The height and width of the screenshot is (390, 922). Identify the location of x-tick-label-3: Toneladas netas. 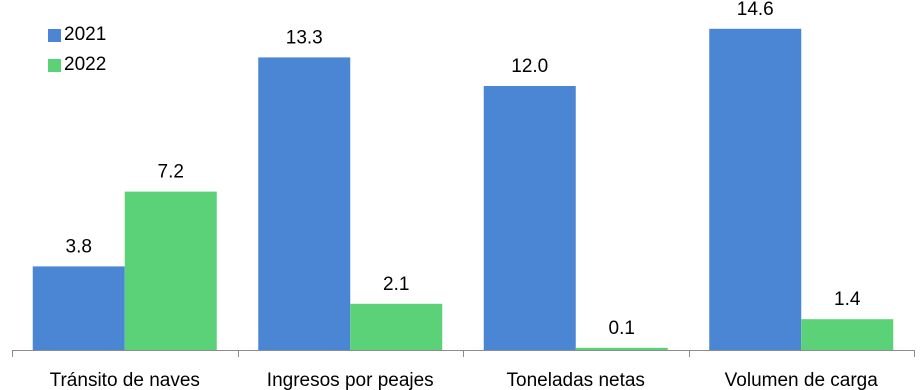
(576, 380).